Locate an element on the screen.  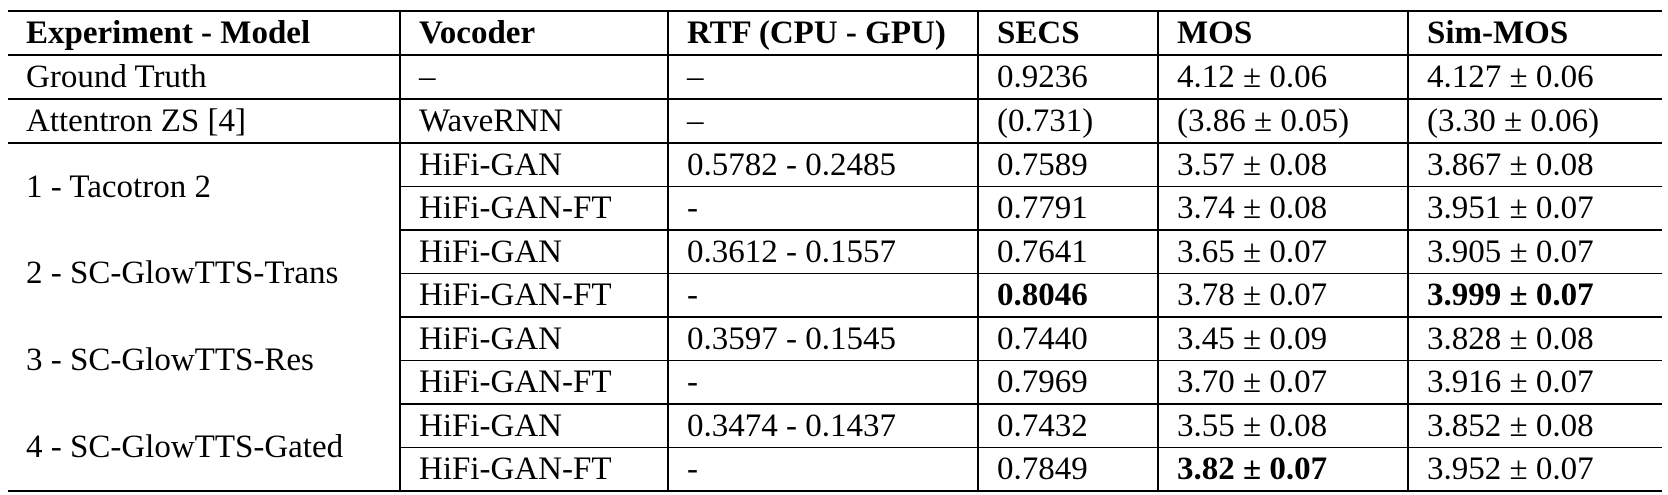
sim-mos-cell: 4.127 ± 0.06 is located at coordinates (1534, 77).